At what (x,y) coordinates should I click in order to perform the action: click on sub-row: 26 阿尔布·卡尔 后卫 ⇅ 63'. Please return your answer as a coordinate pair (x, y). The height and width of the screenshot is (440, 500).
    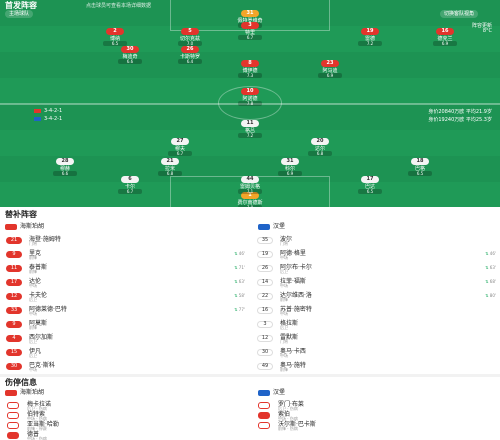
    Looking at the image, I should click on (378, 269).